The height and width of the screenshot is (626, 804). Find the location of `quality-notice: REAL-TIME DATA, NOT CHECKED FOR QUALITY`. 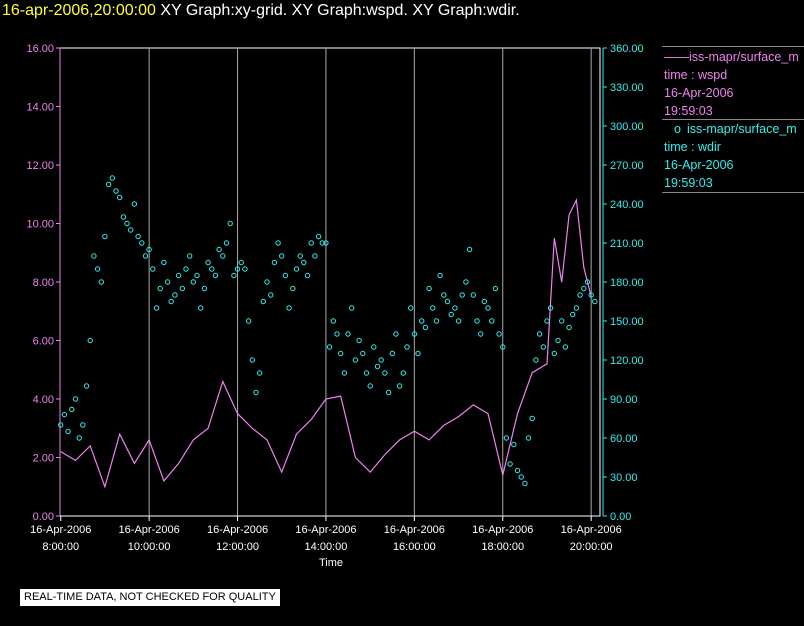

quality-notice: REAL-TIME DATA, NOT CHECKED FOR QUALITY is located at coordinates (150, 597).